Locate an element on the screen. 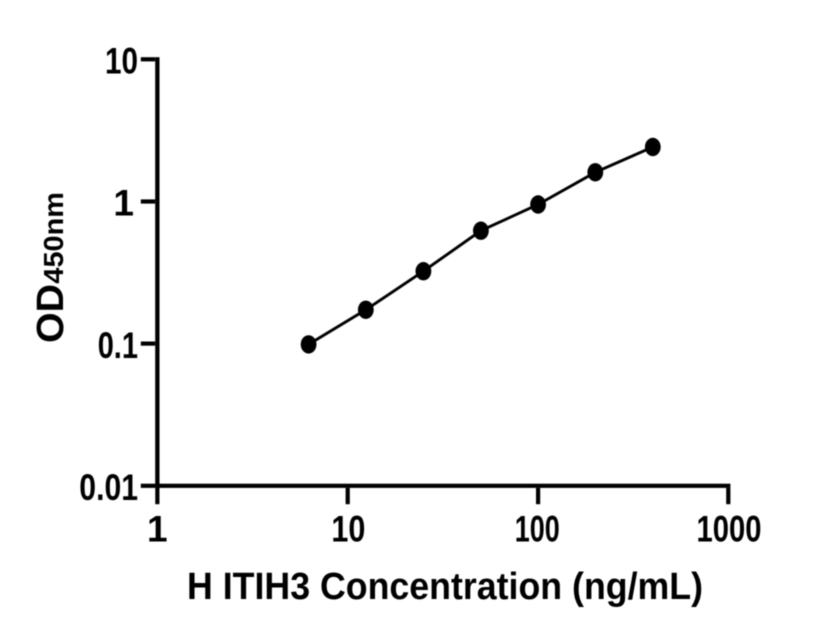 This screenshot has height=640, width=816. svg-text: 100 is located at coordinates (537, 529).